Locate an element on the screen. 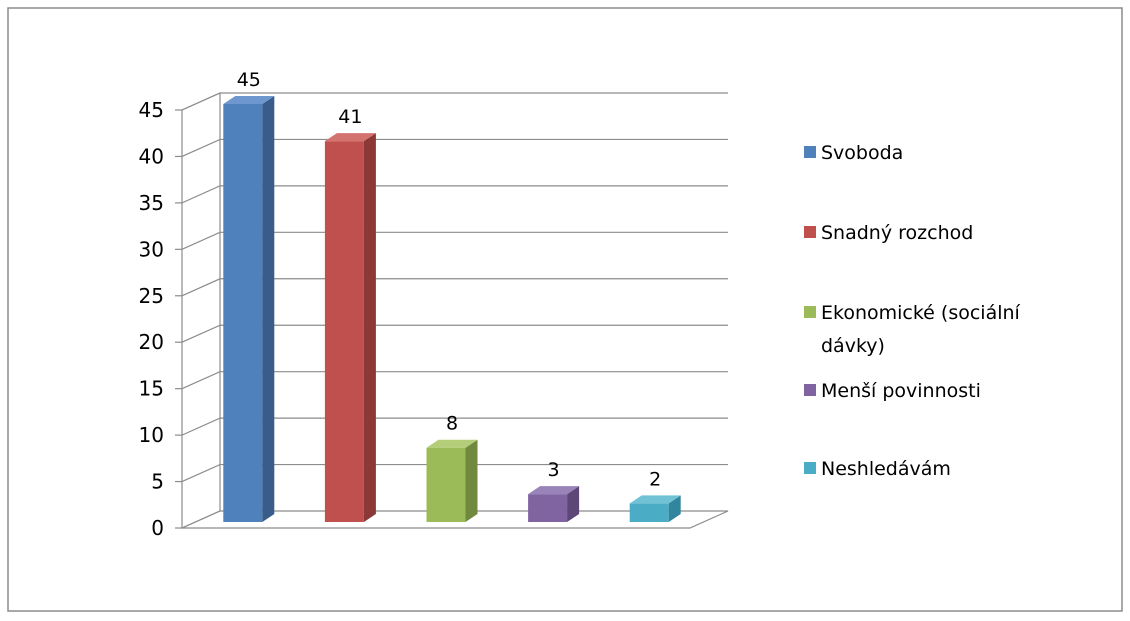 The height and width of the screenshot is (621, 1130). legend-item-4: Menší povinnosti is located at coordinates (892, 391).